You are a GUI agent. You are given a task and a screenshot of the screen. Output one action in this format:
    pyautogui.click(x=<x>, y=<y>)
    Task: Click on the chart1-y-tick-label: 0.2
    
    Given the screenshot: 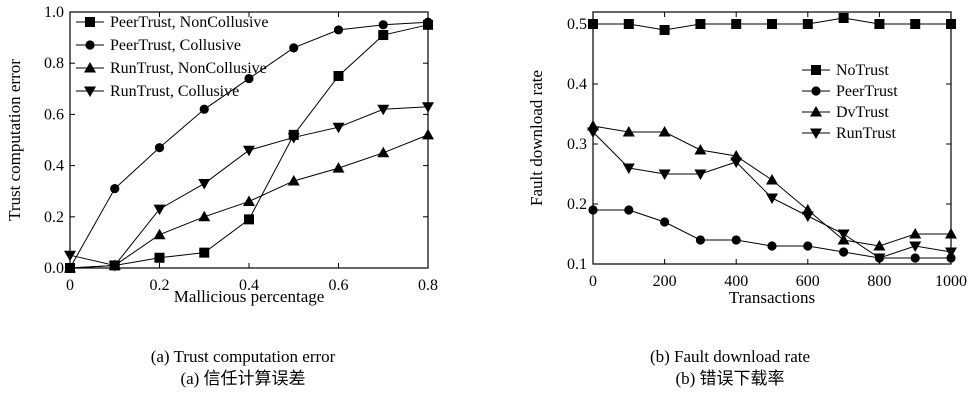 What is the action you would take?
    pyautogui.click(x=577, y=204)
    